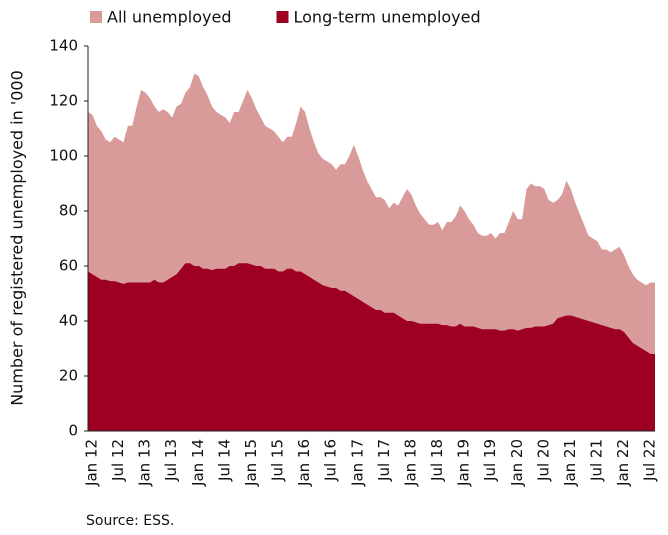 The height and width of the screenshot is (535, 668). Describe the element at coordinates (73, 431) in the screenshot. I see `y-tick-label: 0` at that location.